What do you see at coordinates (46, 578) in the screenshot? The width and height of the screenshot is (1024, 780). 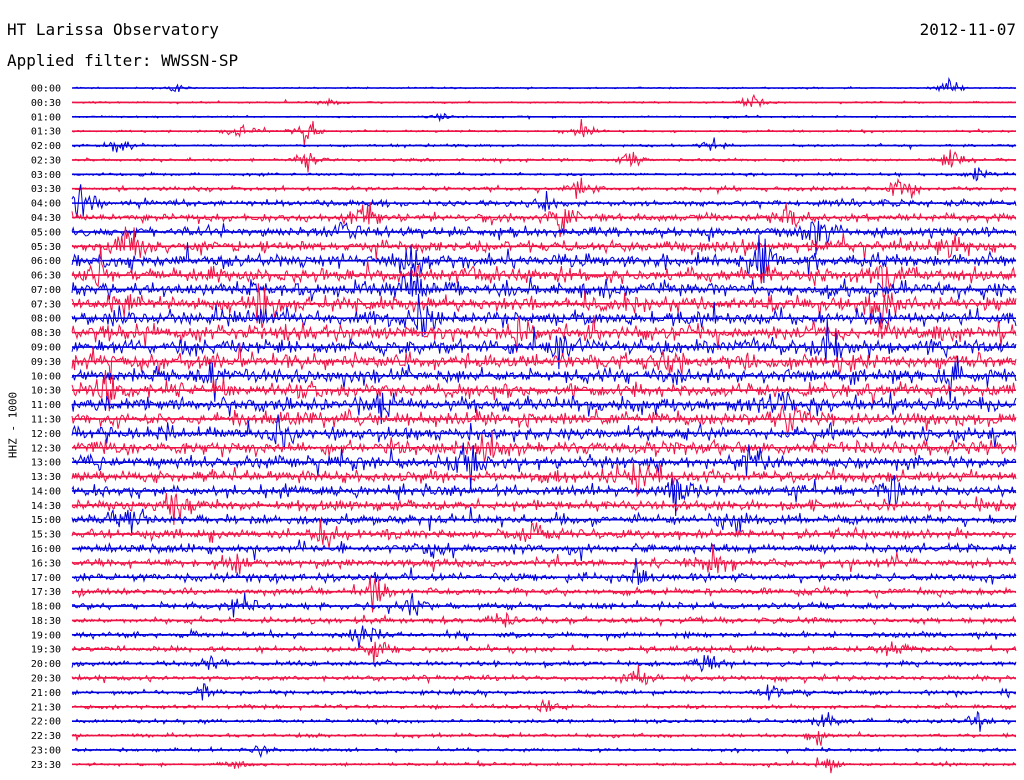 I see `row-time-label: 17:00` at bounding box center [46, 578].